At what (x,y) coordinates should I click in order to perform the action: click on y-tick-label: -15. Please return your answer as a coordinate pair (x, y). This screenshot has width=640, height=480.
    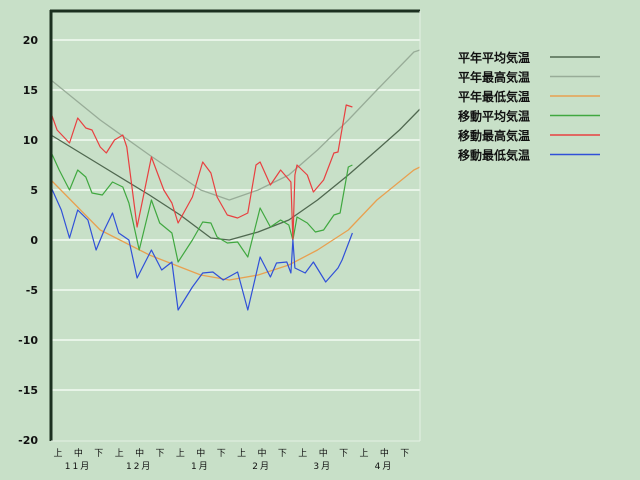
    Looking at the image, I should click on (28, 390).